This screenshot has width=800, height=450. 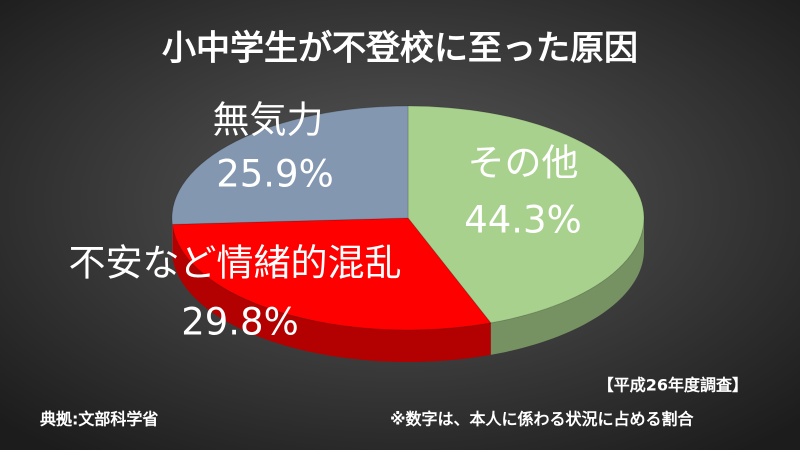 I want to click on value-label: 25.9%, so click(x=275, y=174).